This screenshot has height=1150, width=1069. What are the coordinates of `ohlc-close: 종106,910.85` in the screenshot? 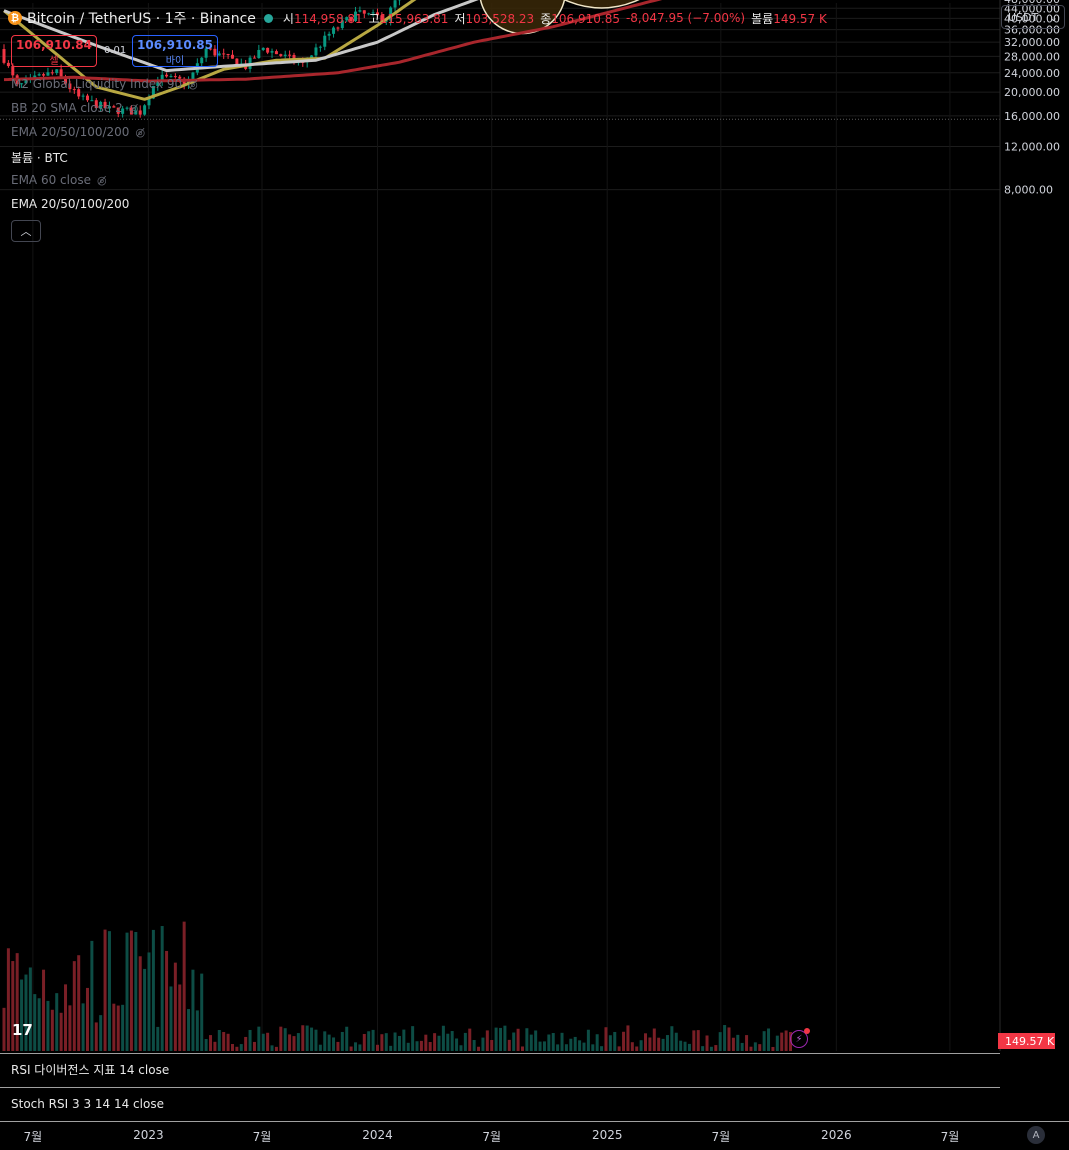 It's located at (580, 18).